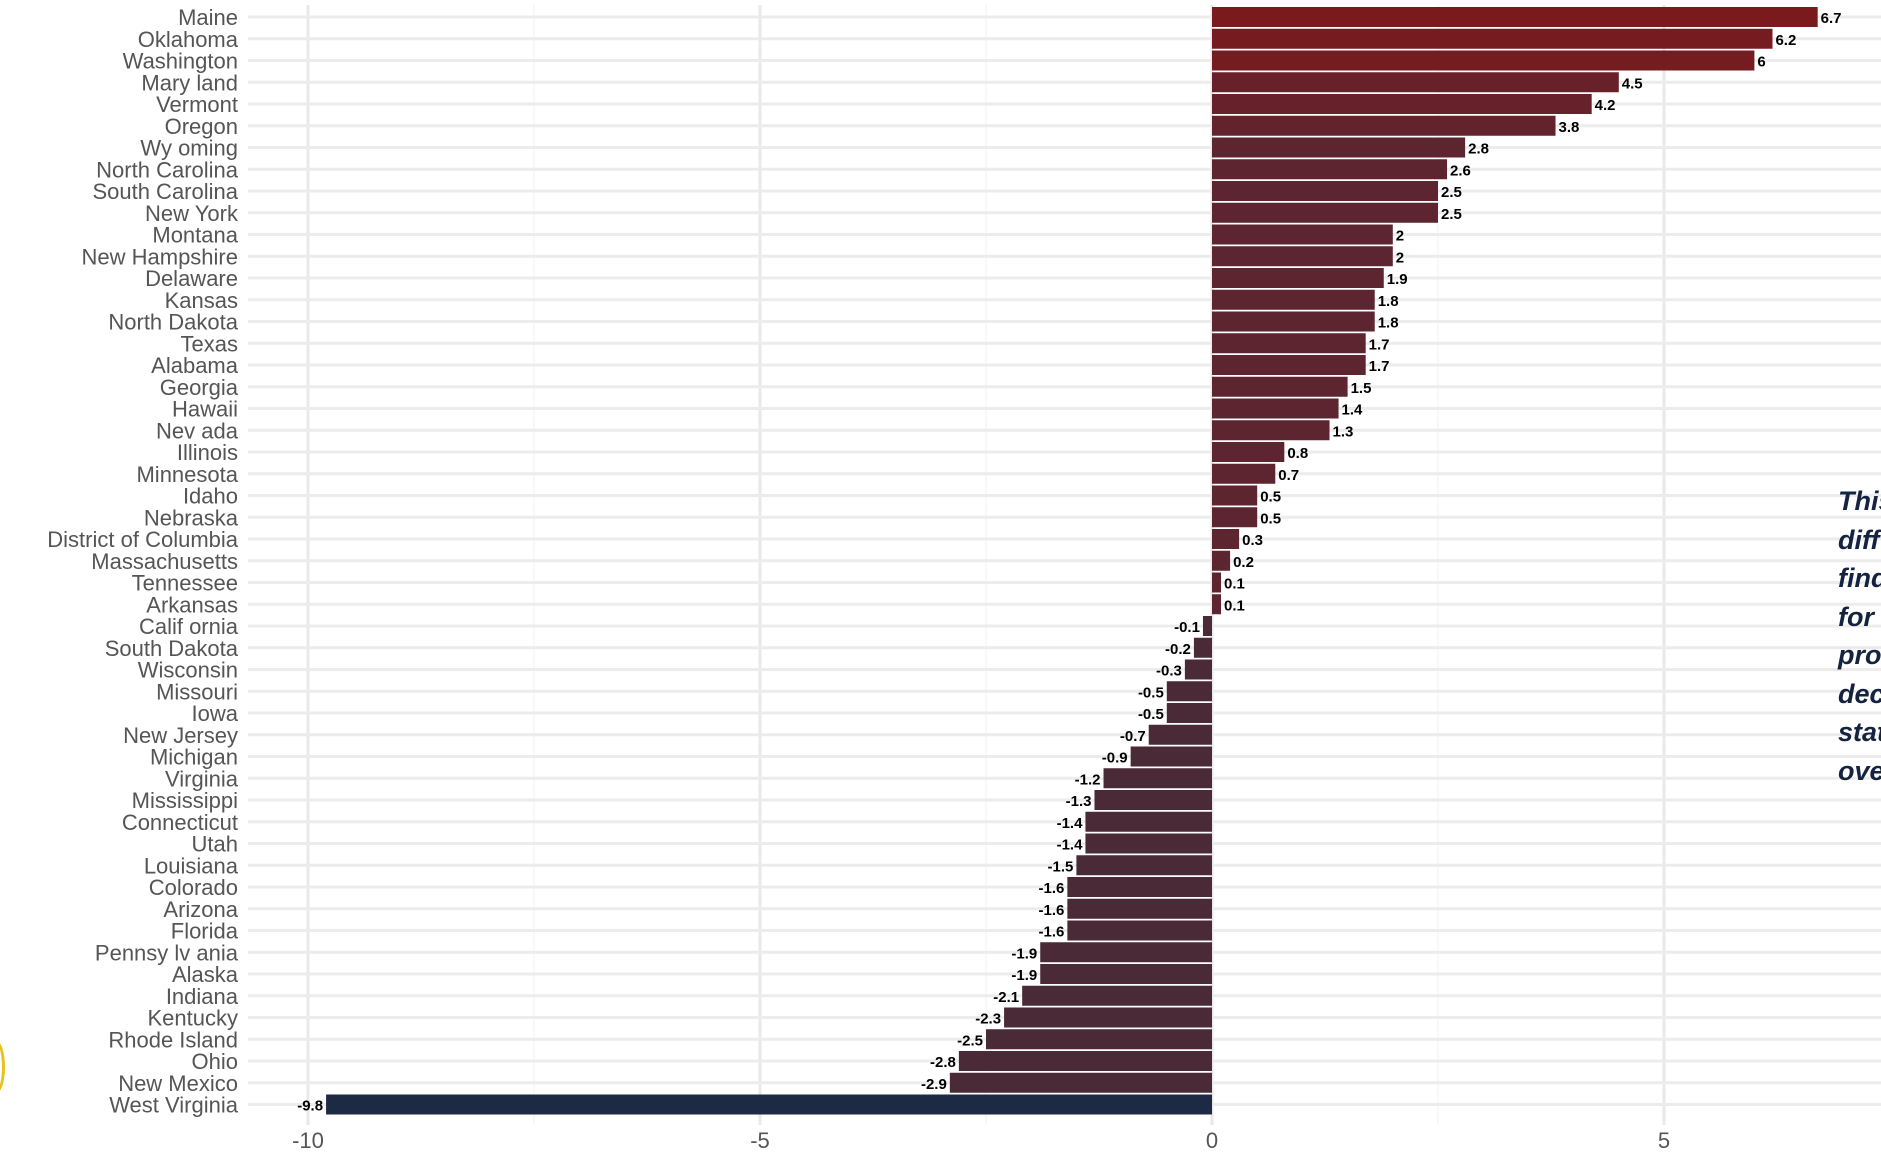  Describe the element at coordinates (1061, 866) in the screenshot. I see `data-label: -1.5` at that location.